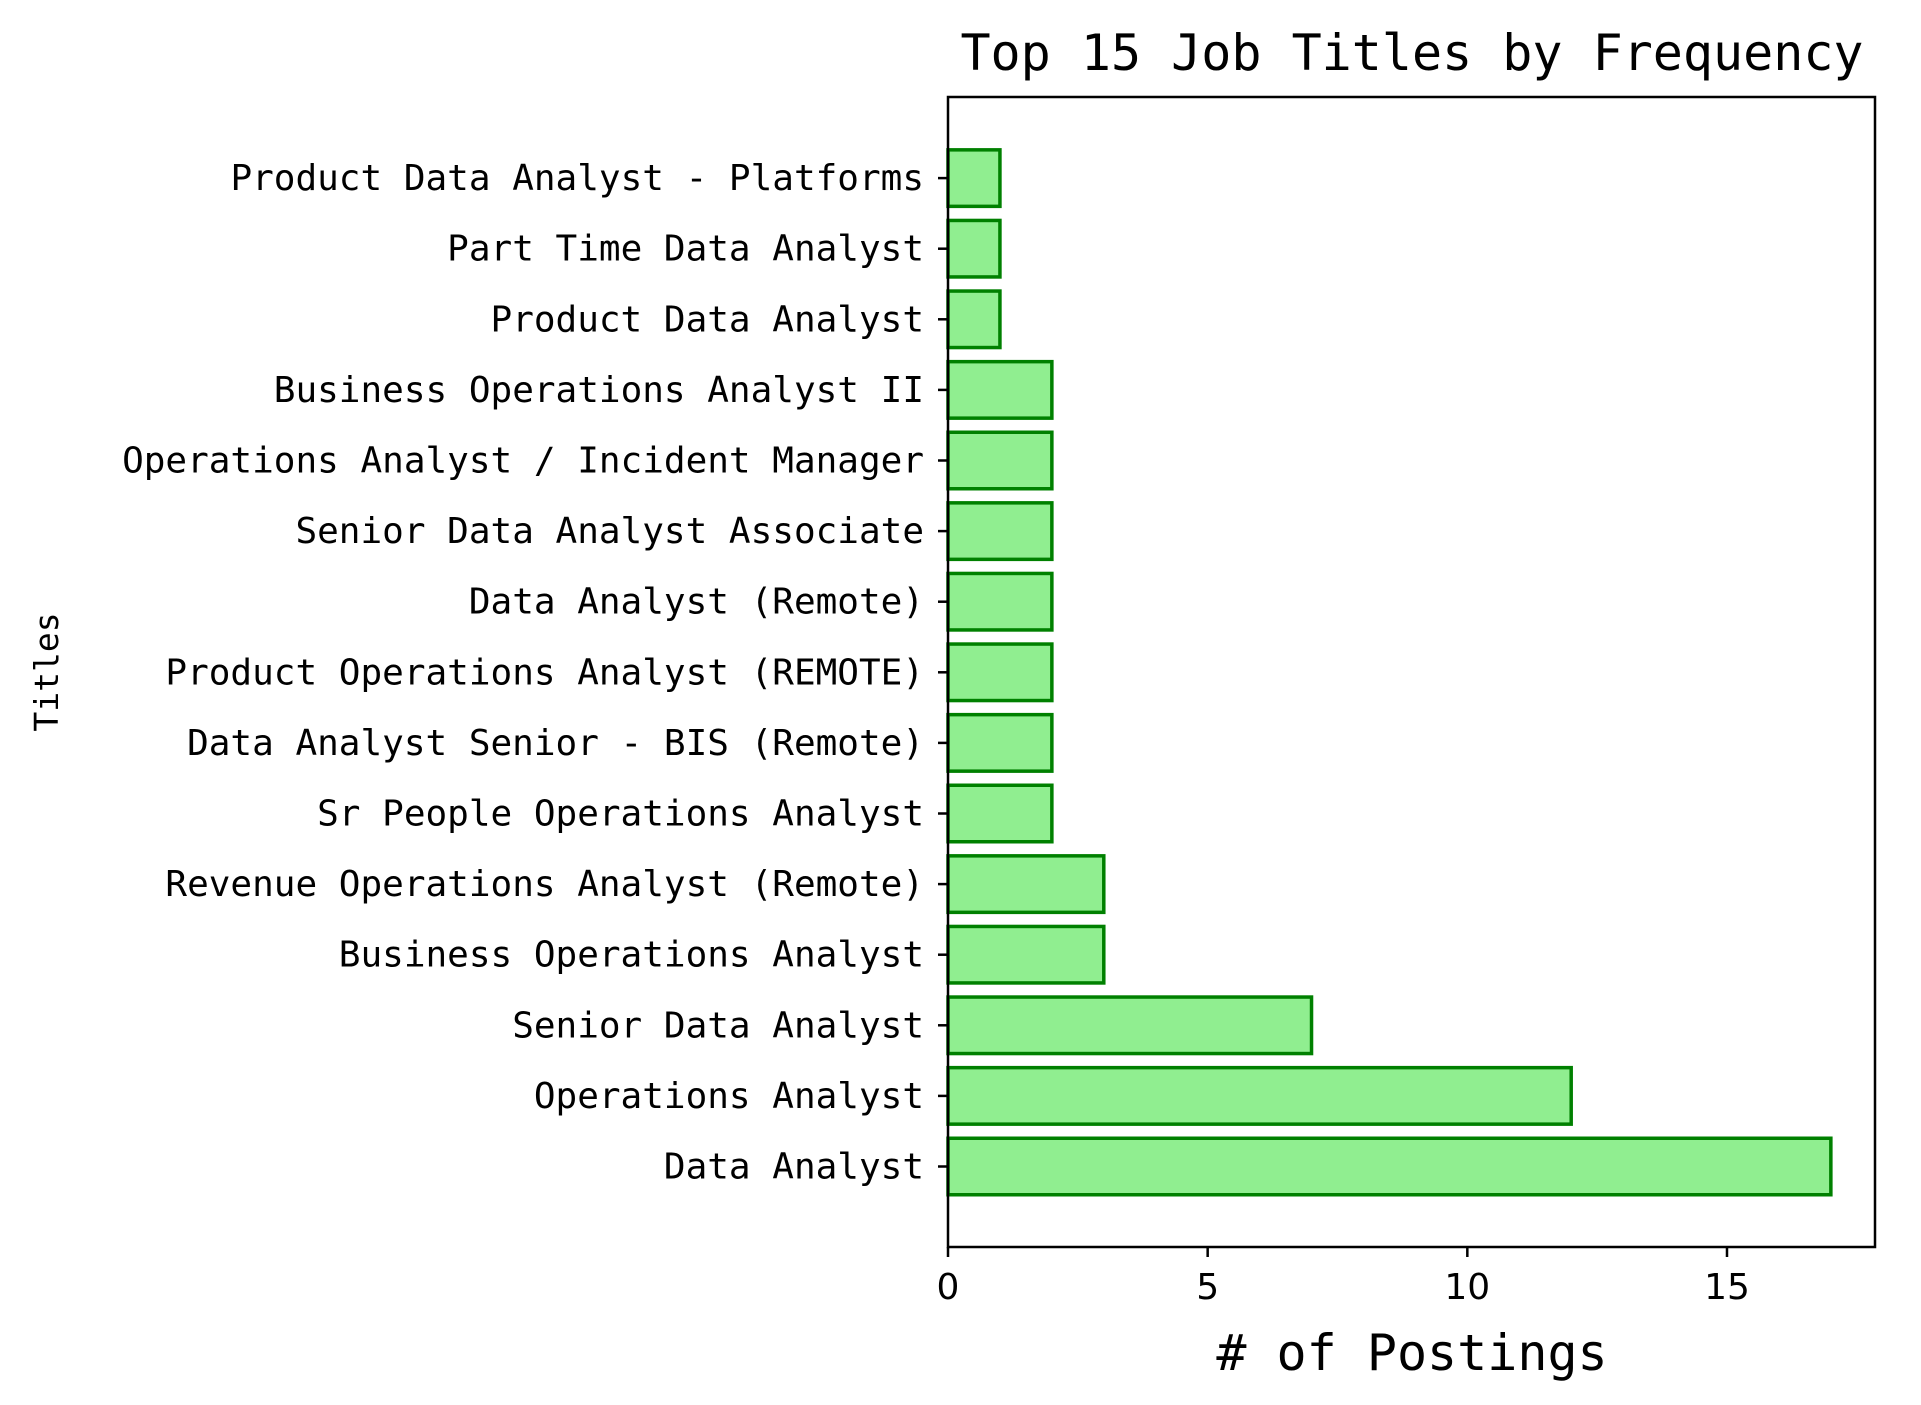 This screenshot has width=1921, height=1405. Describe the element at coordinates (974, 178) in the screenshot. I see `bar-product-data-analyst-platforms` at that location.